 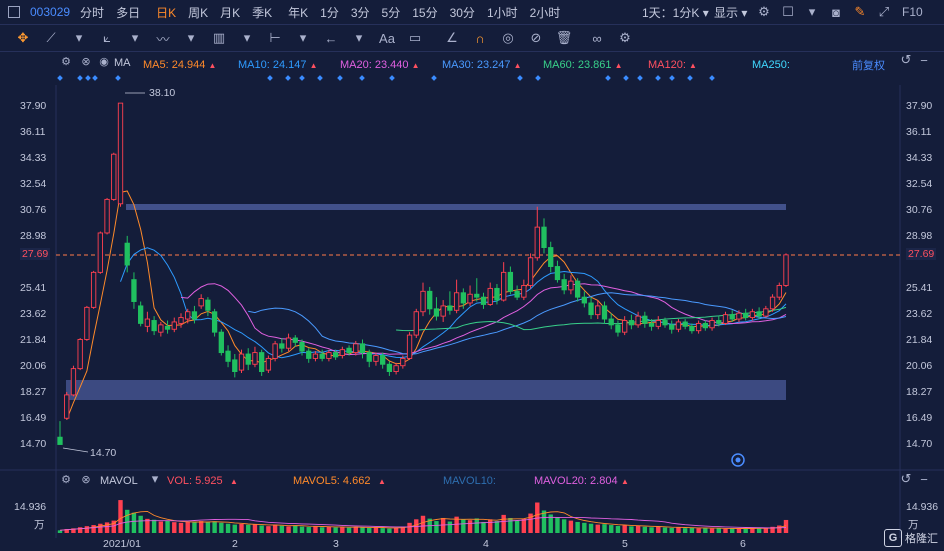 What do you see at coordinates (452, 37) in the screenshot?
I see `ruler-icon: ∠` at bounding box center [452, 37].